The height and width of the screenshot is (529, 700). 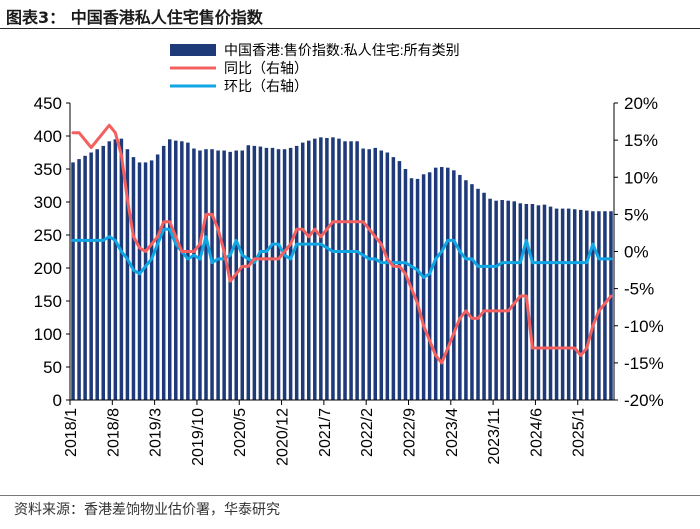 What do you see at coordinates (52, 367) in the screenshot?
I see `left-axis-tick-label: 50` at bounding box center [52, 367].